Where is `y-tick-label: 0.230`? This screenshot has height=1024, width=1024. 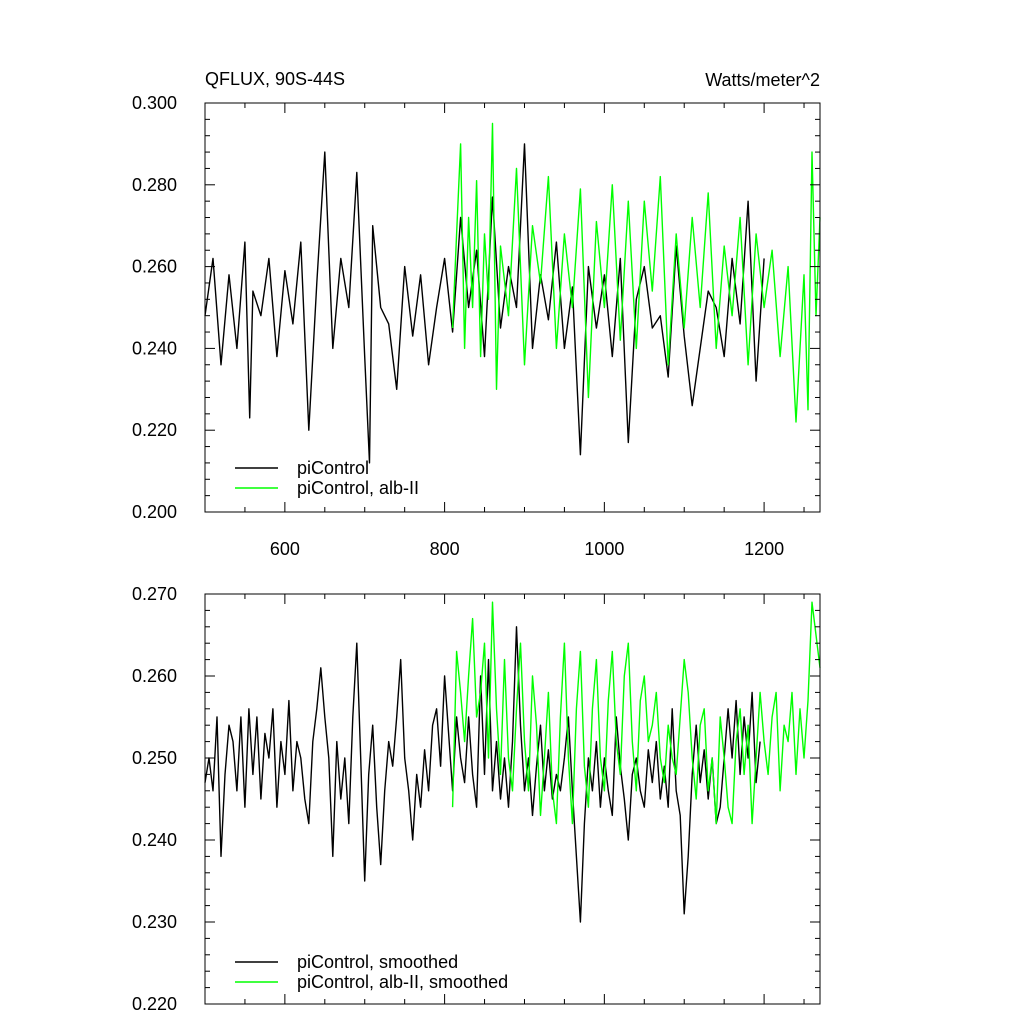 y-tick-label: 0.230 is located at coordinates (154, 922).